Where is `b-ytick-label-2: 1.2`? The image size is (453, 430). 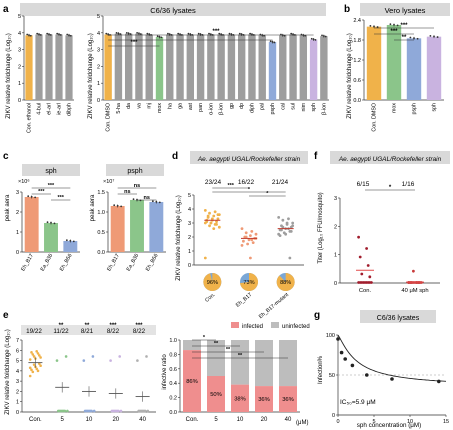
b-ytick-label-2: 1.2 is located at coordinates (357, 61).